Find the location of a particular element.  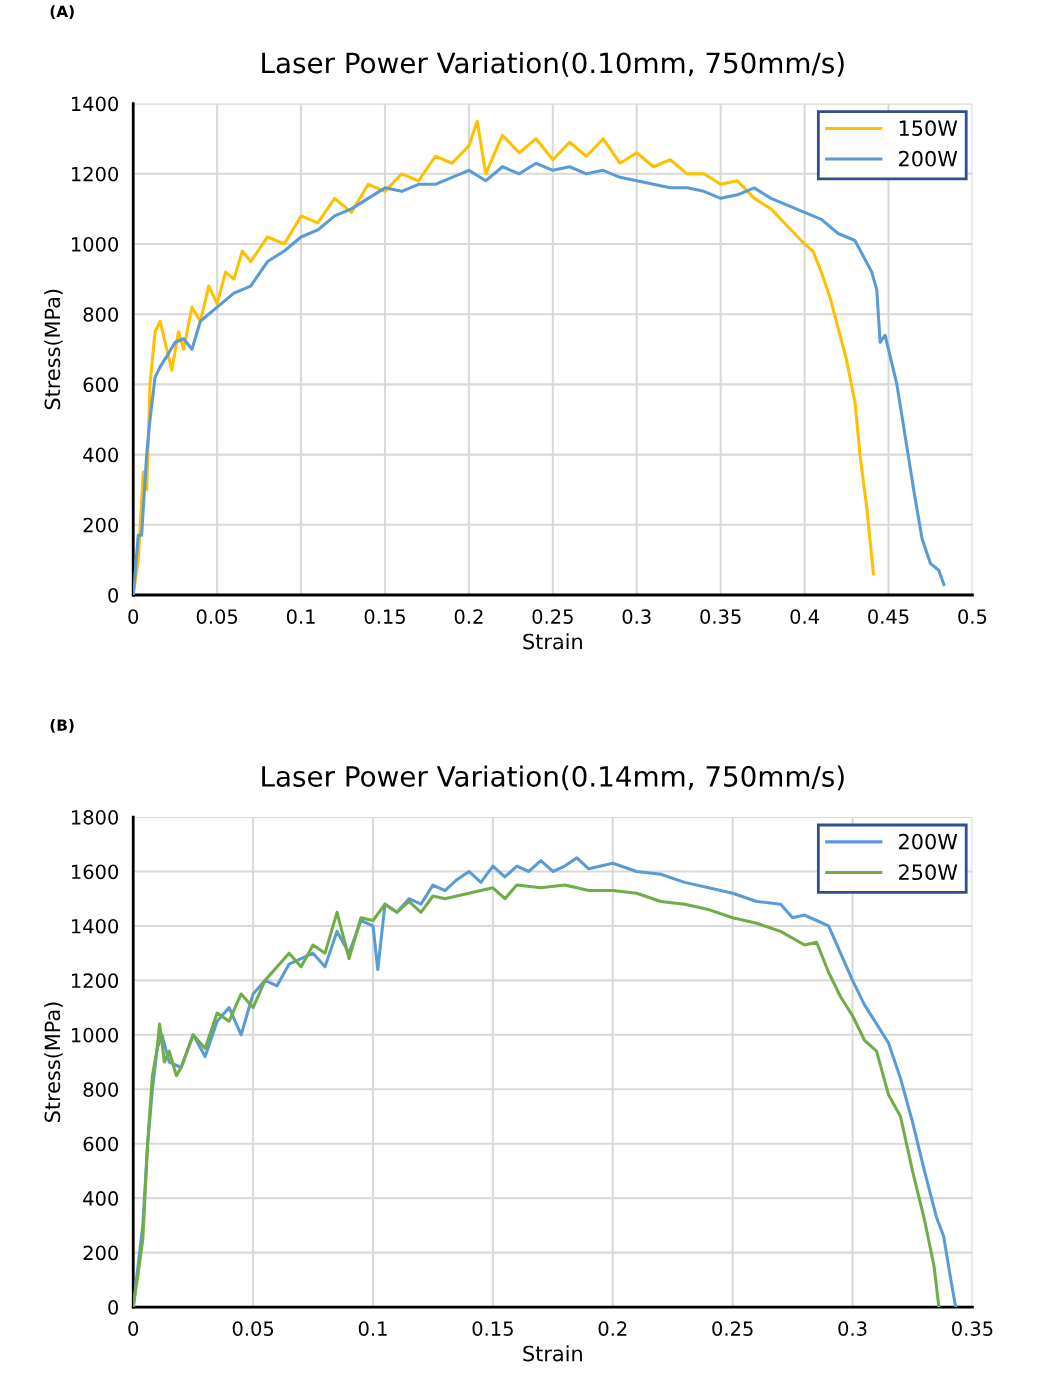

text: (A) is located at coordinates (62, 12).